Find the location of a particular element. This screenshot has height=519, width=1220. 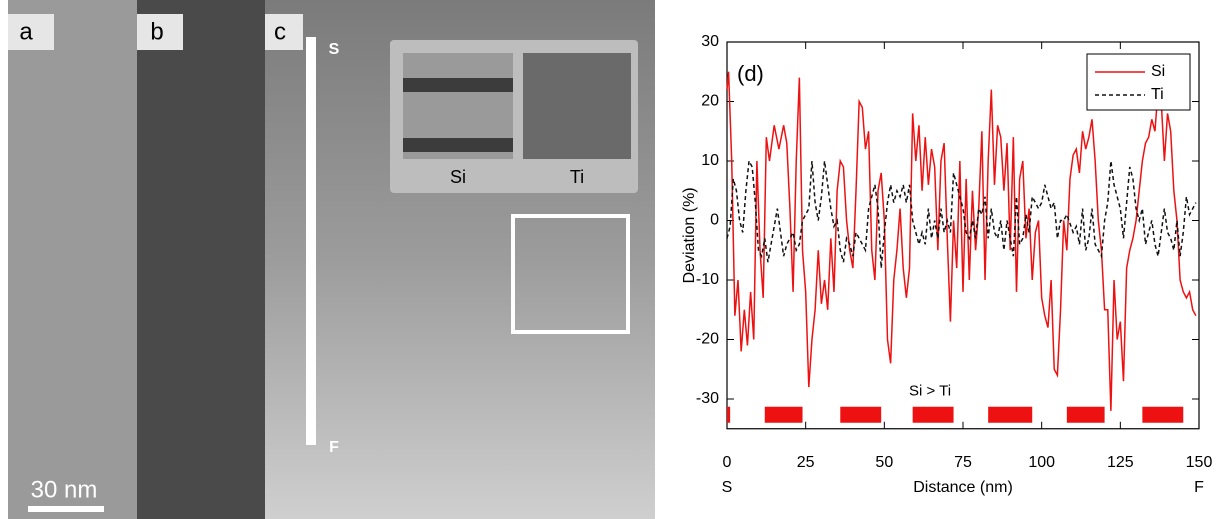

y-tick-label: 30 is located at coordinates (710, 41).